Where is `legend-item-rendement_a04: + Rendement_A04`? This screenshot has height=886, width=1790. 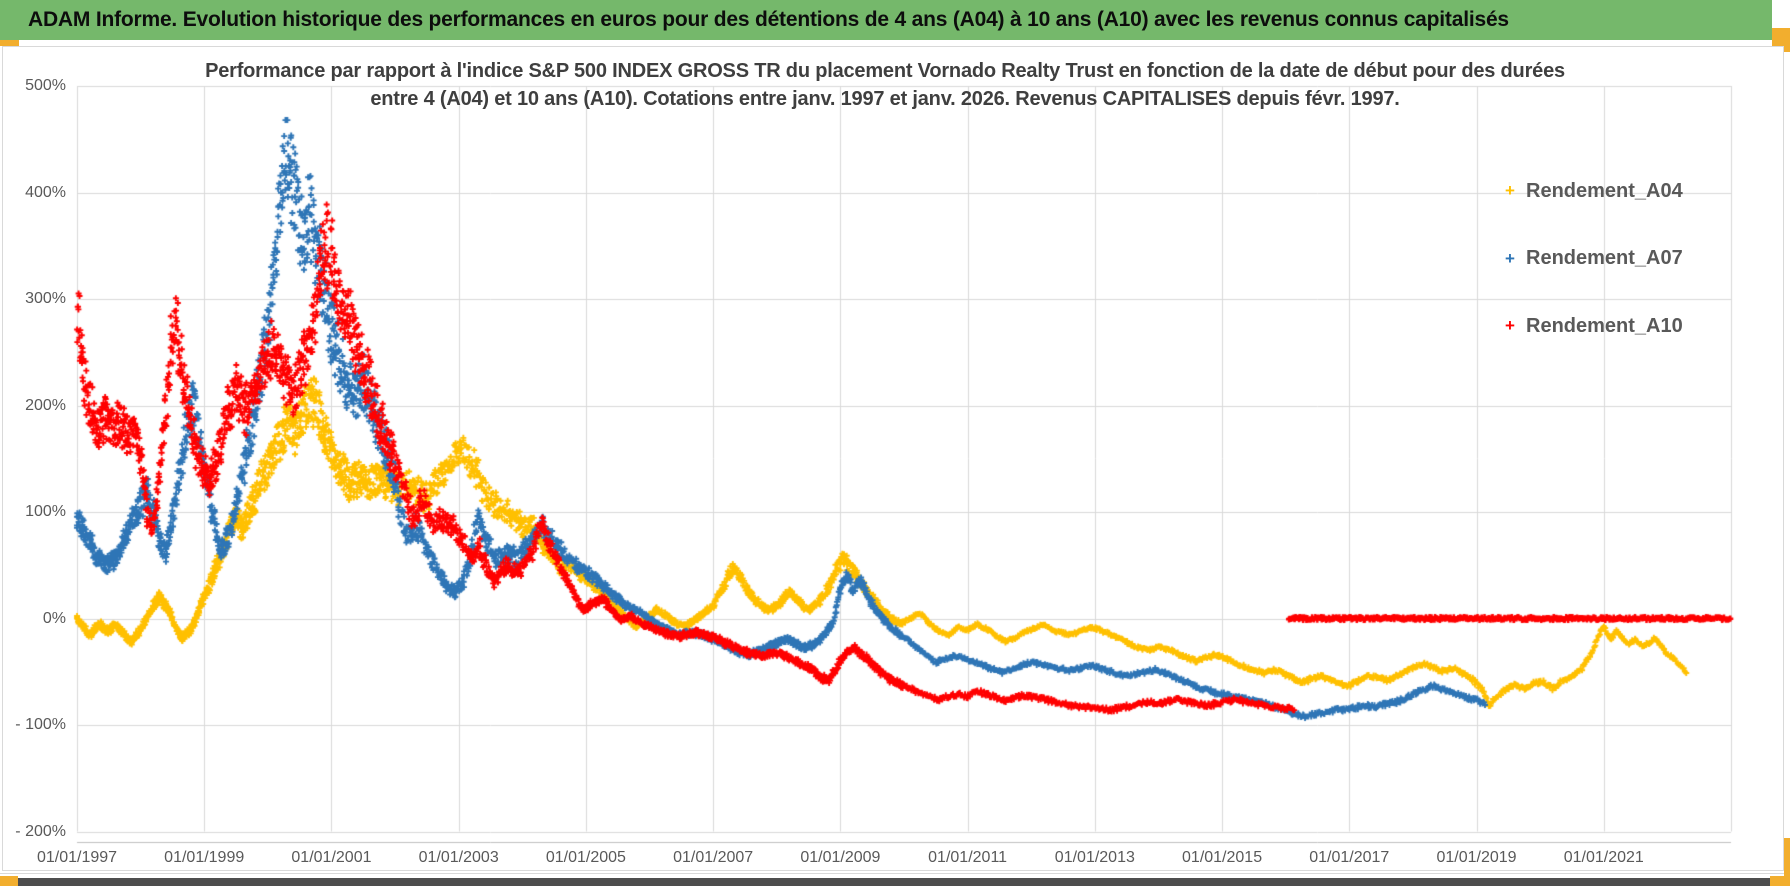 legend-item-rendement_a04: + Rendement_A04 is located at coordinates (1591, 191).